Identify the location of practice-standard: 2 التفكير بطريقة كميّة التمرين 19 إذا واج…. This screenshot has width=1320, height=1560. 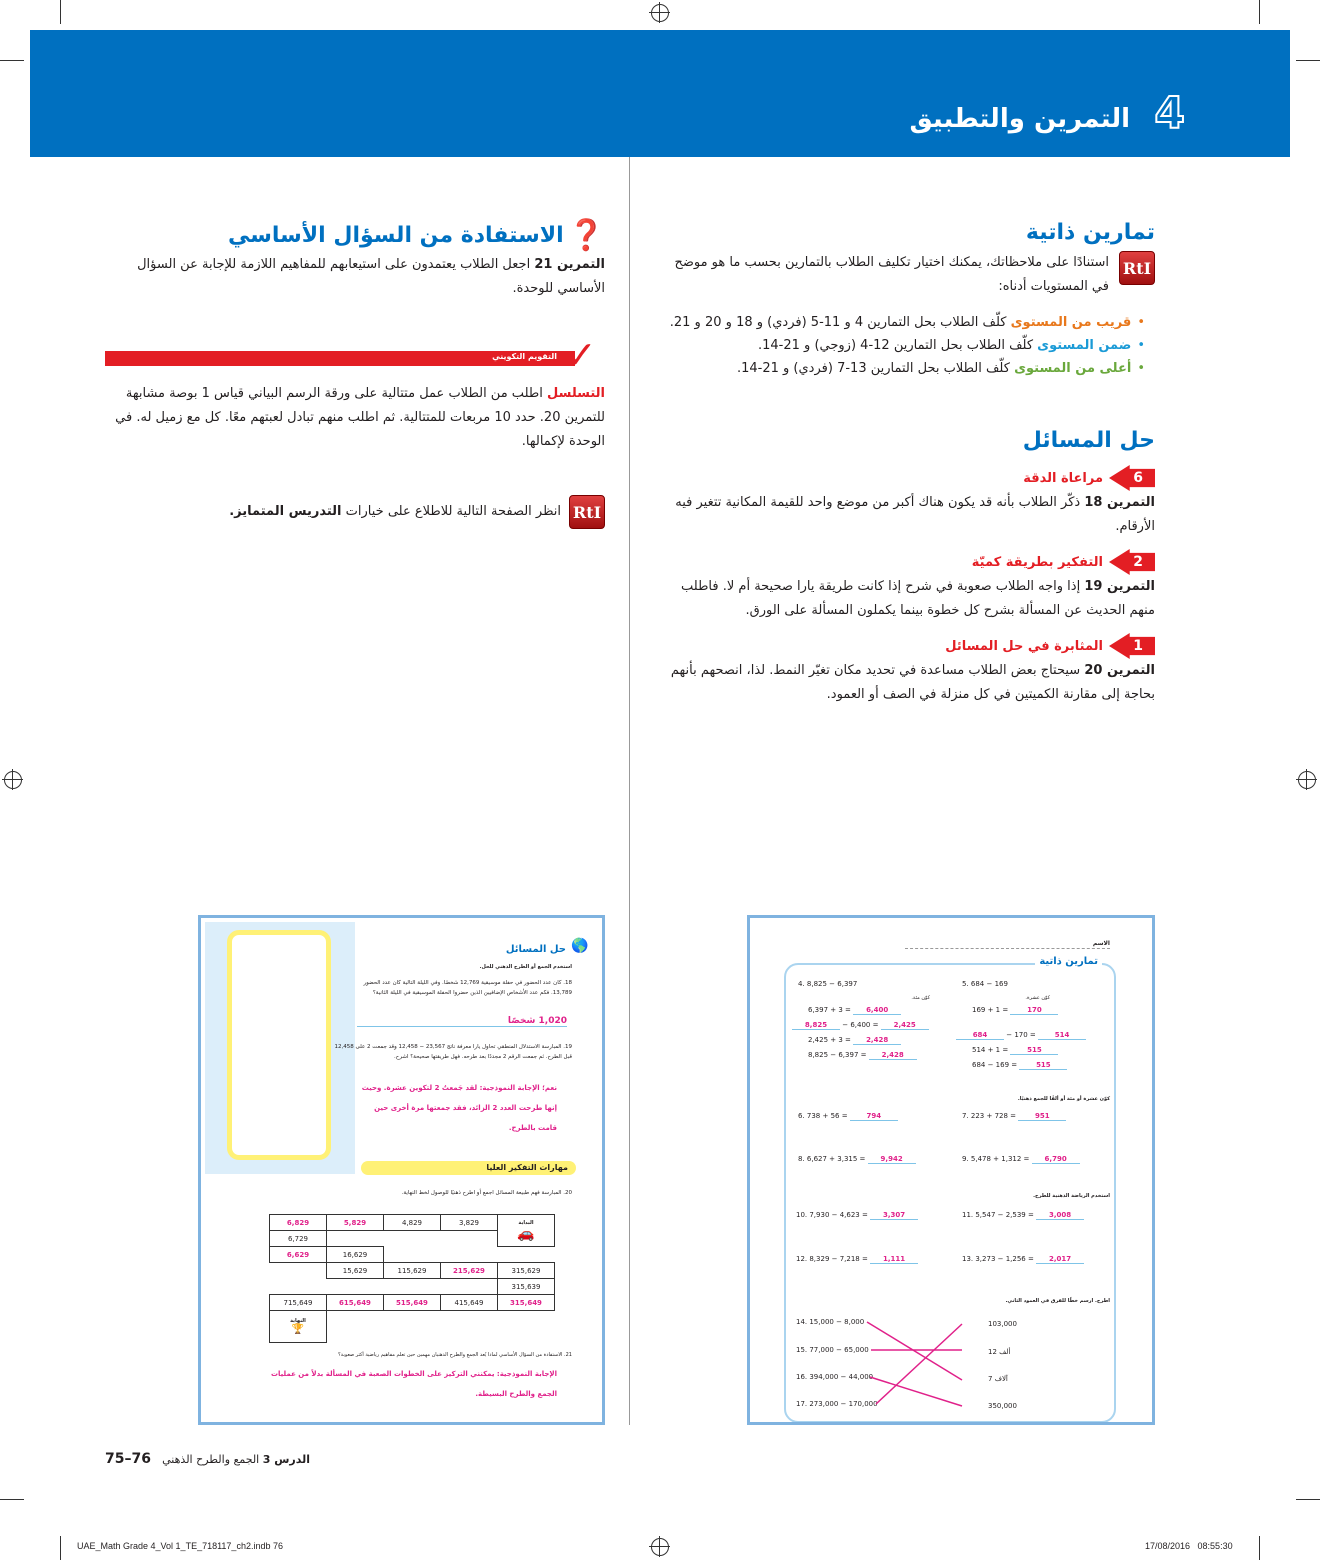
(905, 586).